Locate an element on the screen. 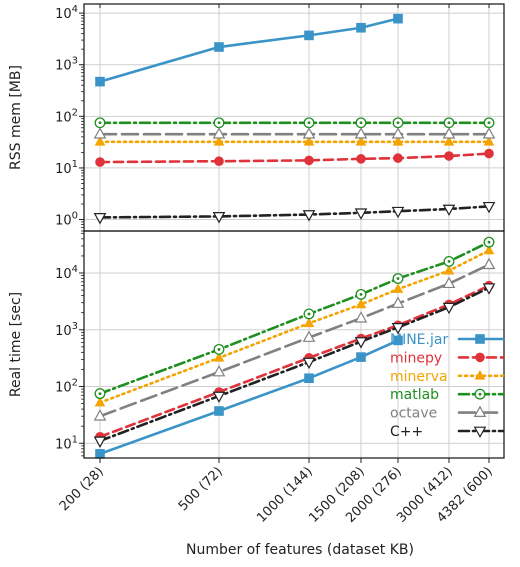 The image size is (520, 567). y-axis-label: RSS mem [MB] is located at coordinates (16, 117).